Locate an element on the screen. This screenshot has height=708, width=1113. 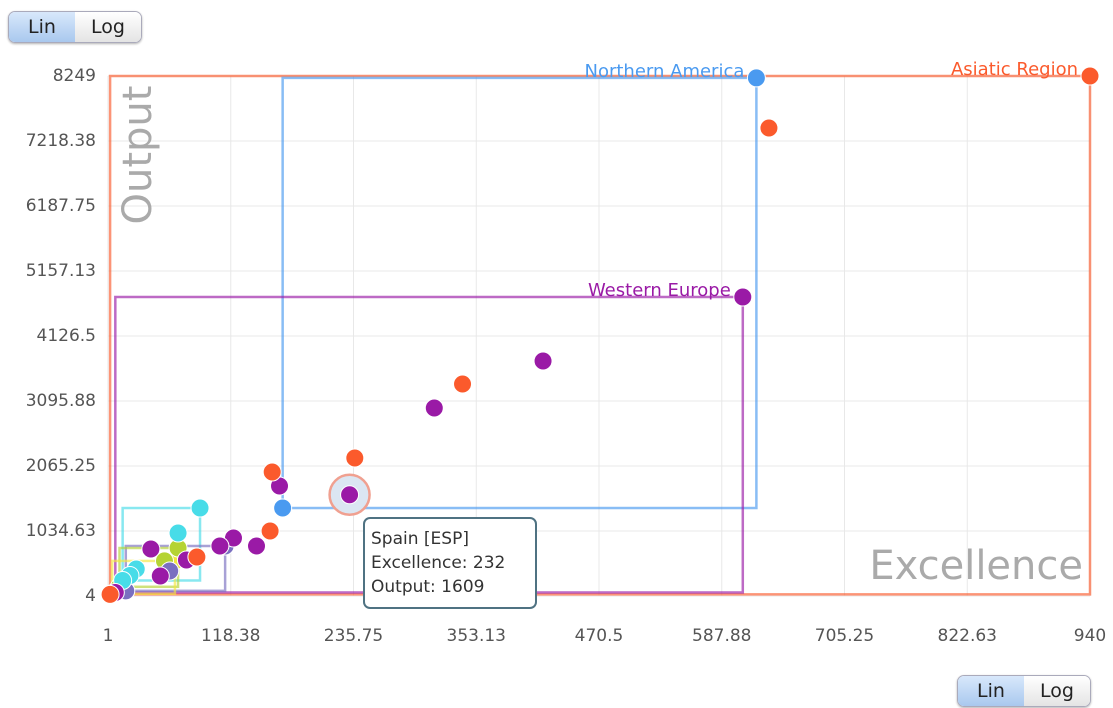
region-label: Western Europe is located at coordinates (659, 290).